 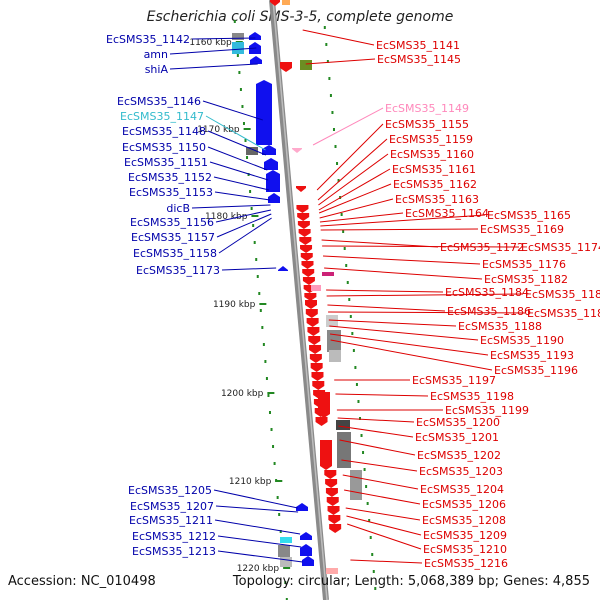 What do you see at coordinates (500, 326) in the screenshot?
I see `right-gene-label: EcSMS35_1188` at bounding box center [500, 326].